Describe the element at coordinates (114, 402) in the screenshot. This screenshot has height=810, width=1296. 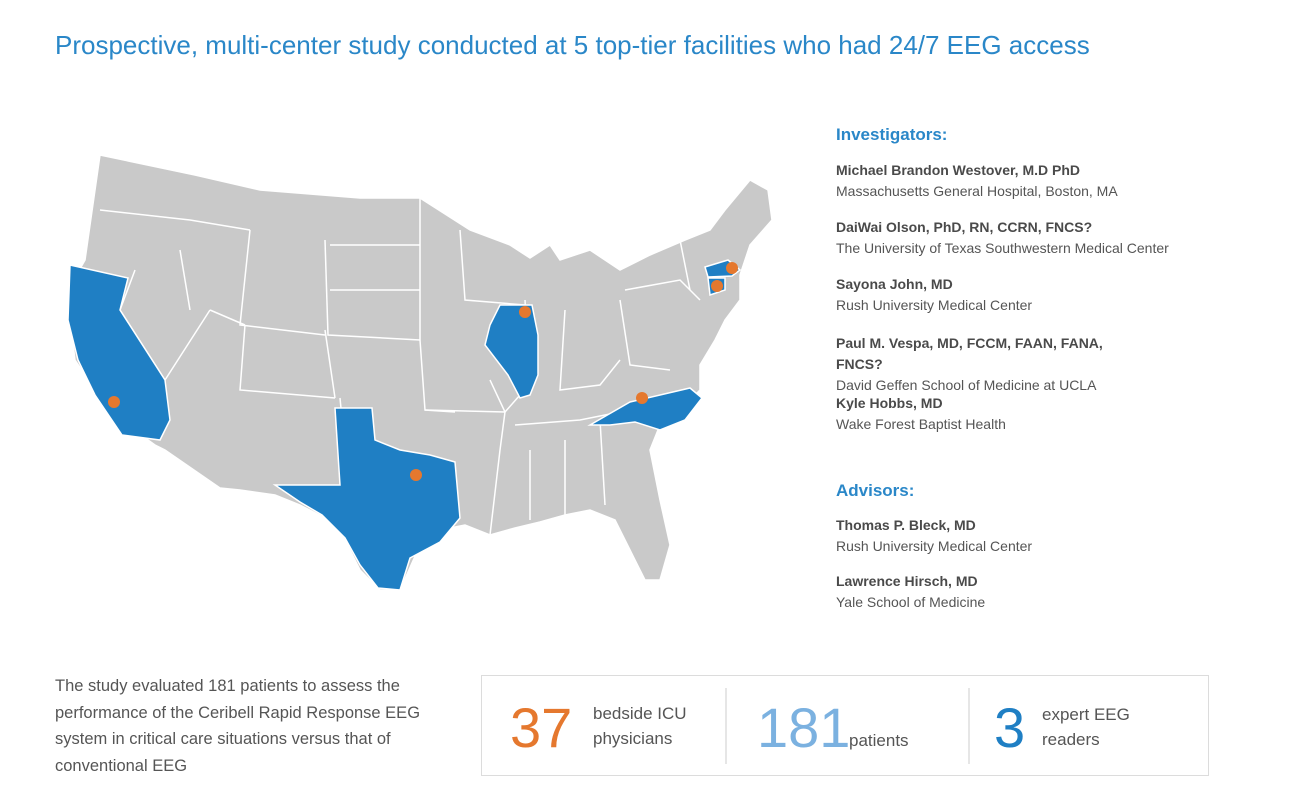
I see `site-marker-los-angeles` at that location.